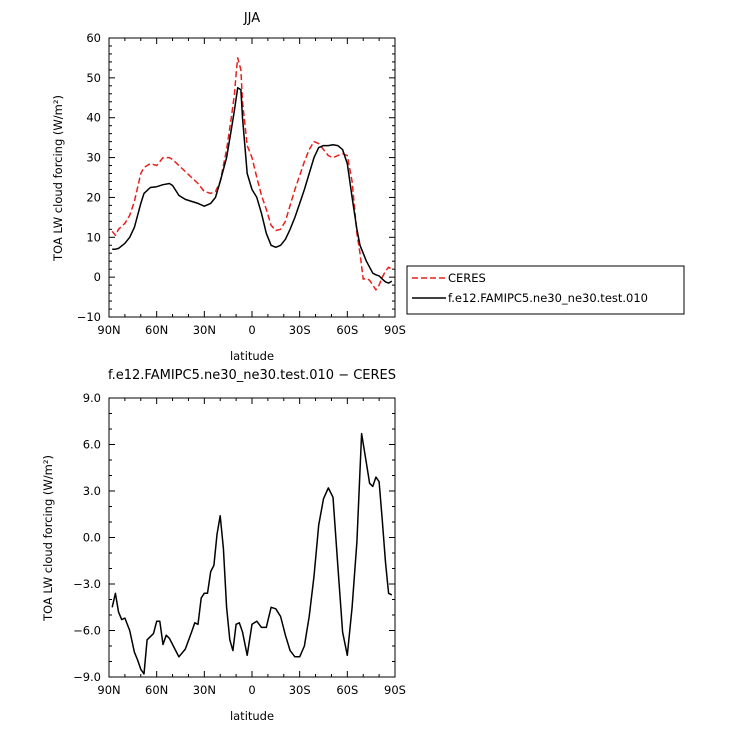 Image resolution: width=729 pixels, height=729 pixels. I want to click on top-y-tick-label: 40, so click(93, 118).